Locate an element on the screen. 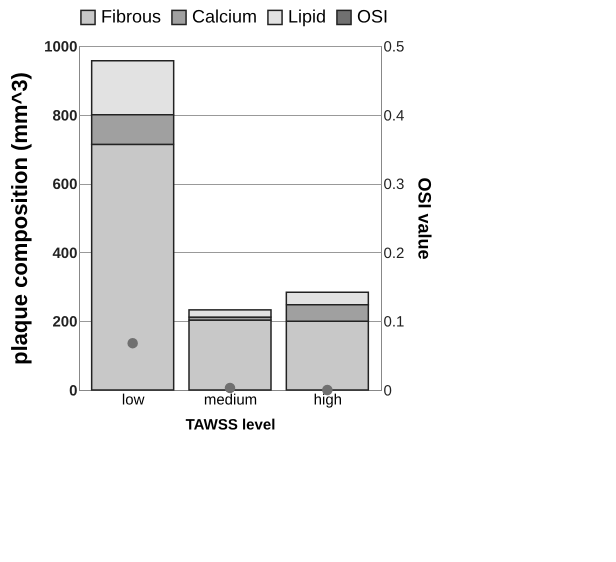 This screenshot has height=562, width=616. y-tick-label: 0 is located at coordinates (73, 391).